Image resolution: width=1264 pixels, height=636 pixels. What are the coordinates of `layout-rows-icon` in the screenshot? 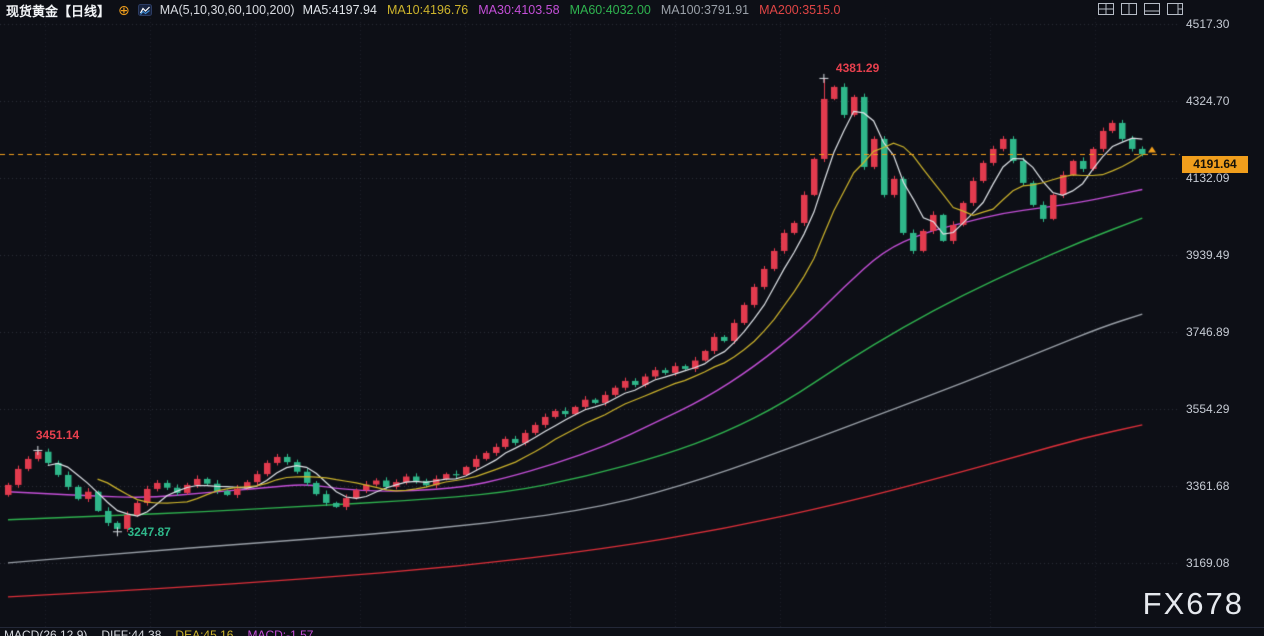 It's located at (1152, 9).